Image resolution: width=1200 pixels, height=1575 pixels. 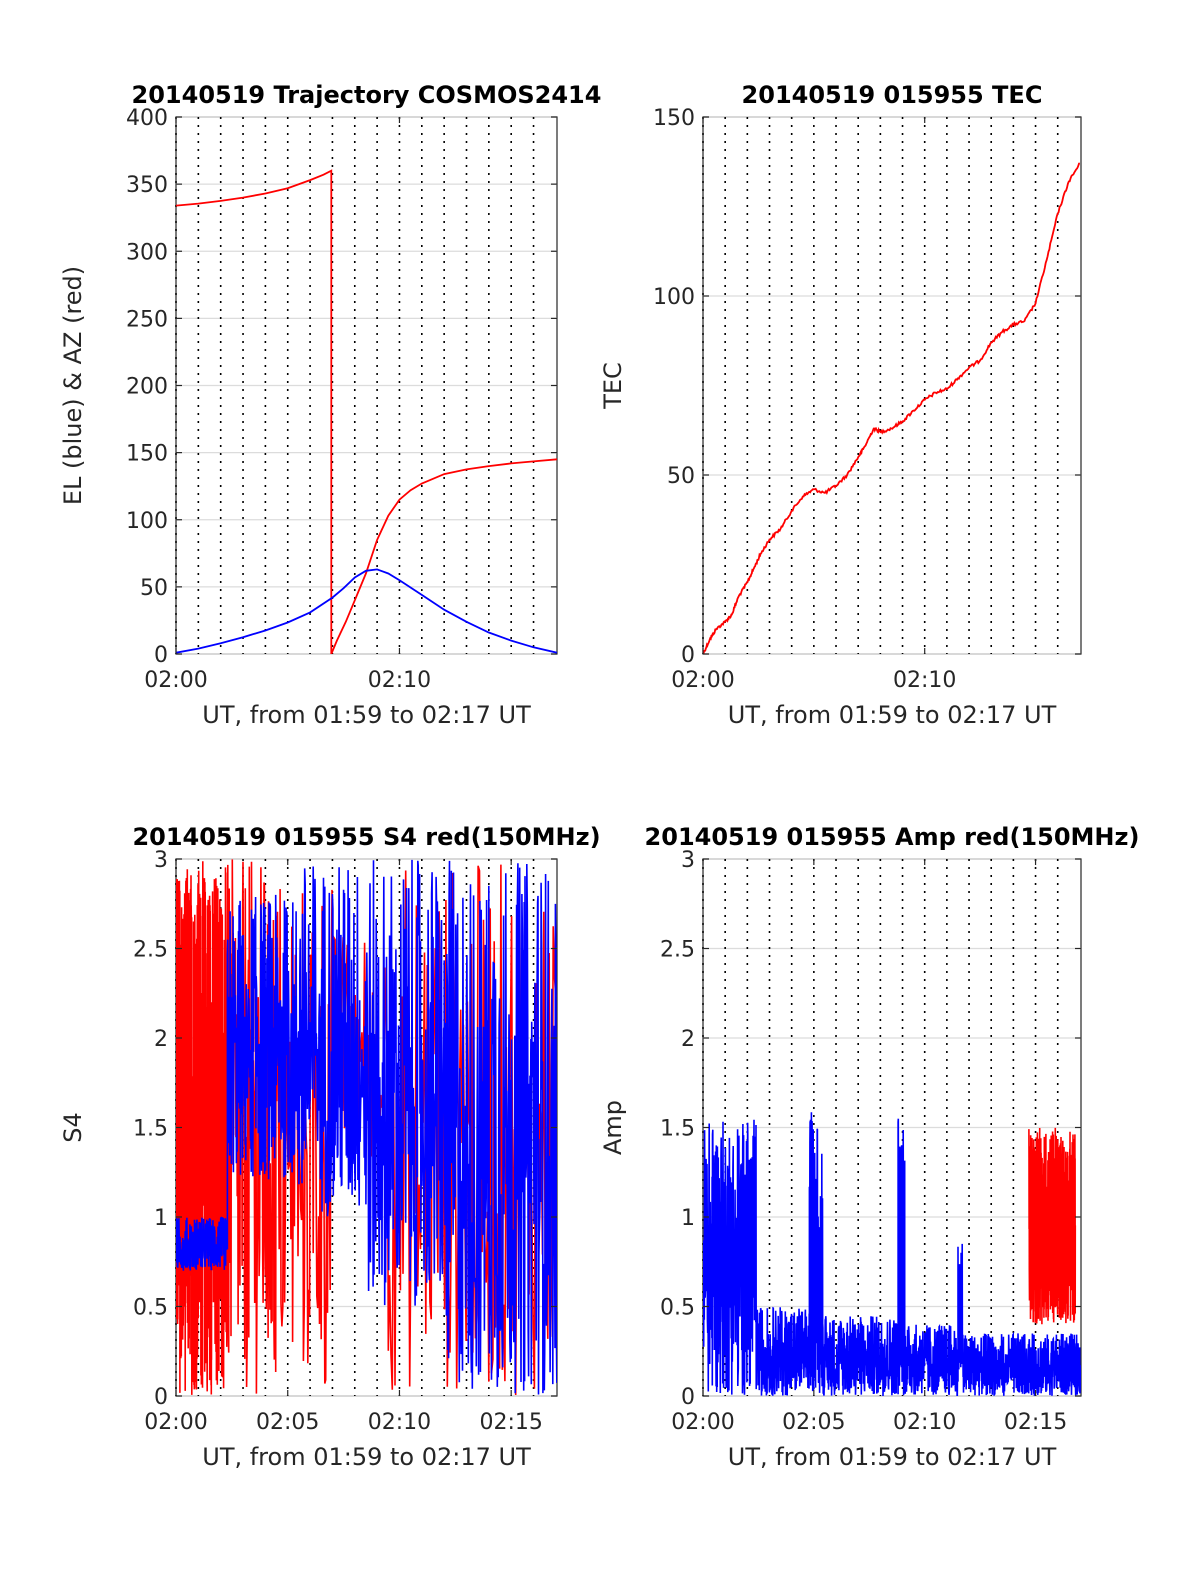 What do you see at coordinates (147, 118) in the screenshot?
I see `y-tick-label: 400` at bounding box center [147, 118].